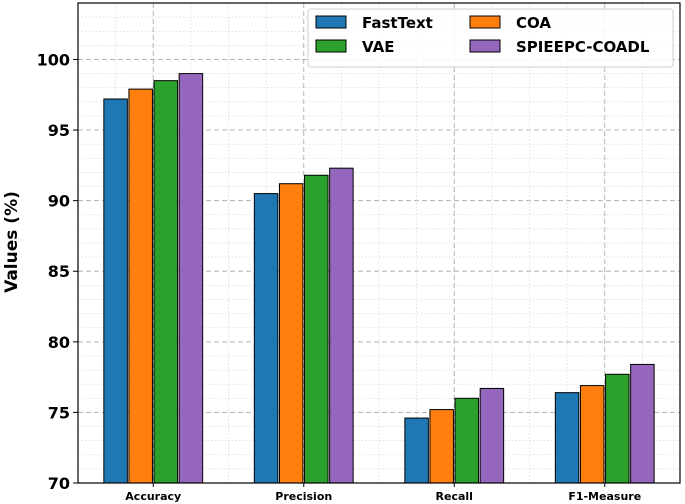 Image resolution: width=685 pixels, height=504 pixels. What do you see at coordinates (454, 496) in the screenshot?
I see `x-tick-label: Recall` at bounding box center [454, 496].